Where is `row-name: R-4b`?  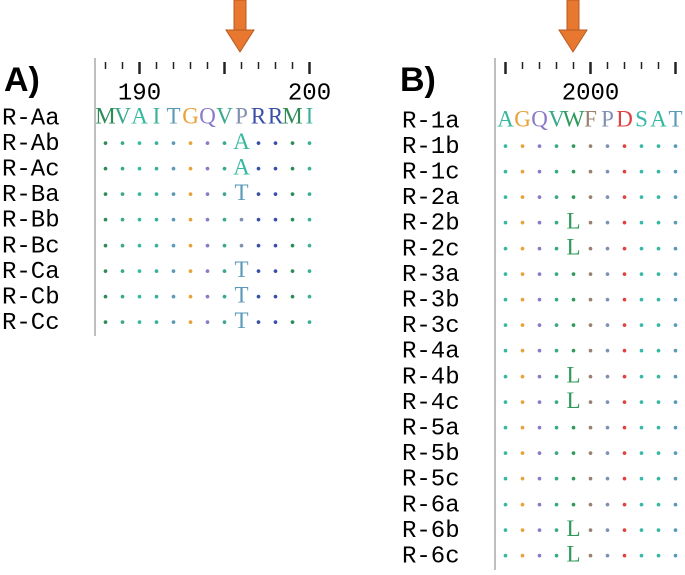 row-name: R-4b is located at coordinates (431, 377).